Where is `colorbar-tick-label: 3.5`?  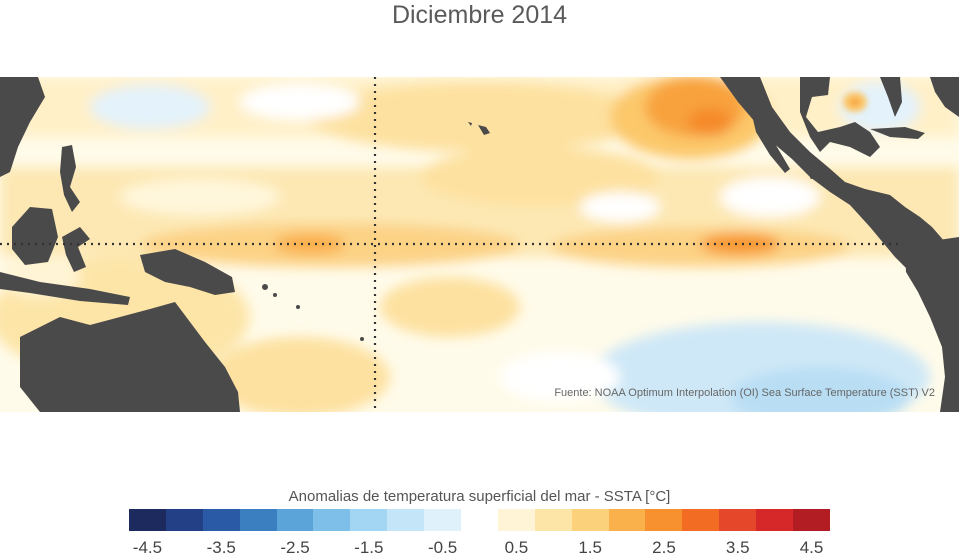 colorbar-tick-label: 3.5 is located at coordinates (737, 547).